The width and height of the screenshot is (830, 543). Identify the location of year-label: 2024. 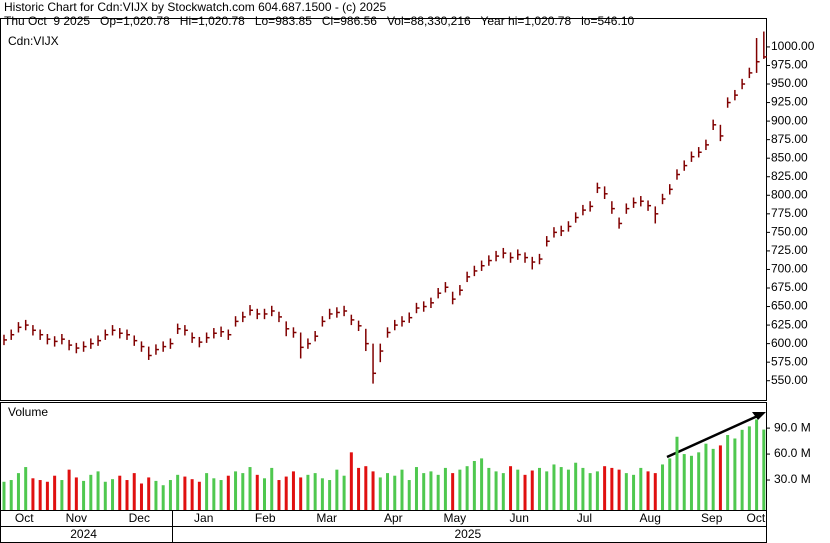
(83, 534).